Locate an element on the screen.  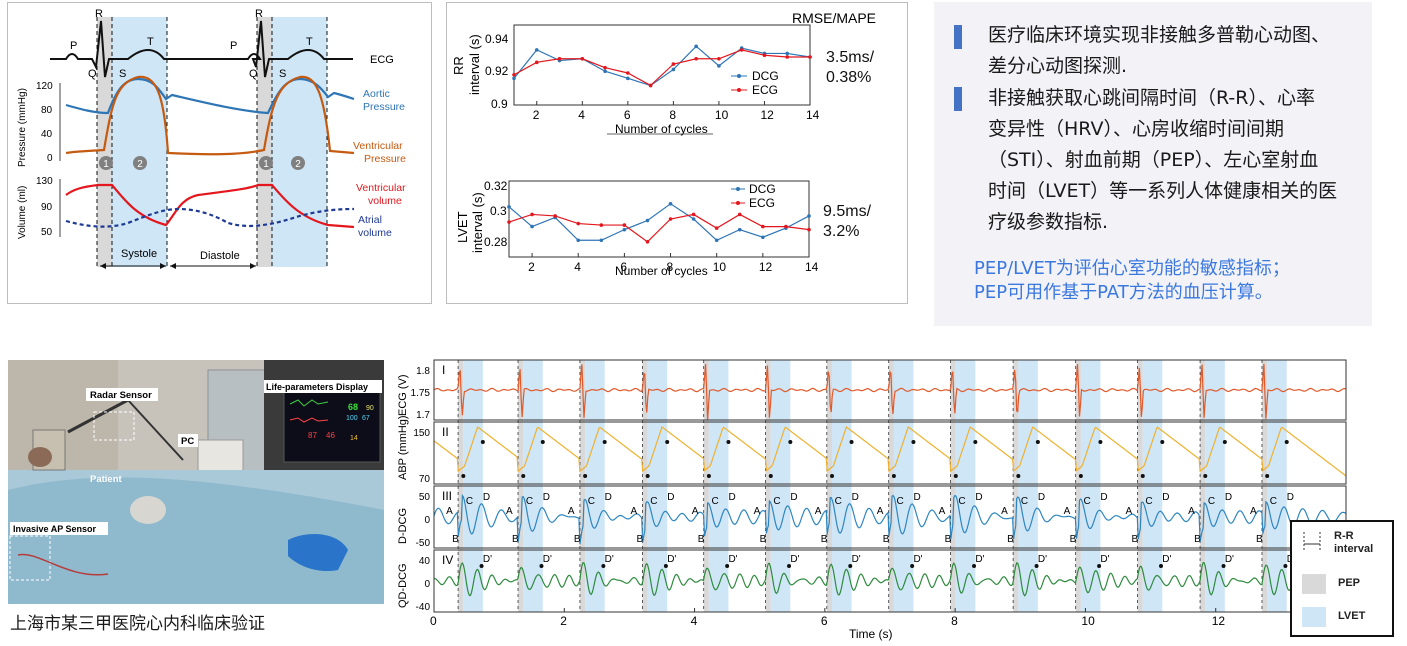
lvet-line-dcg is located at coordinates (659, 222).